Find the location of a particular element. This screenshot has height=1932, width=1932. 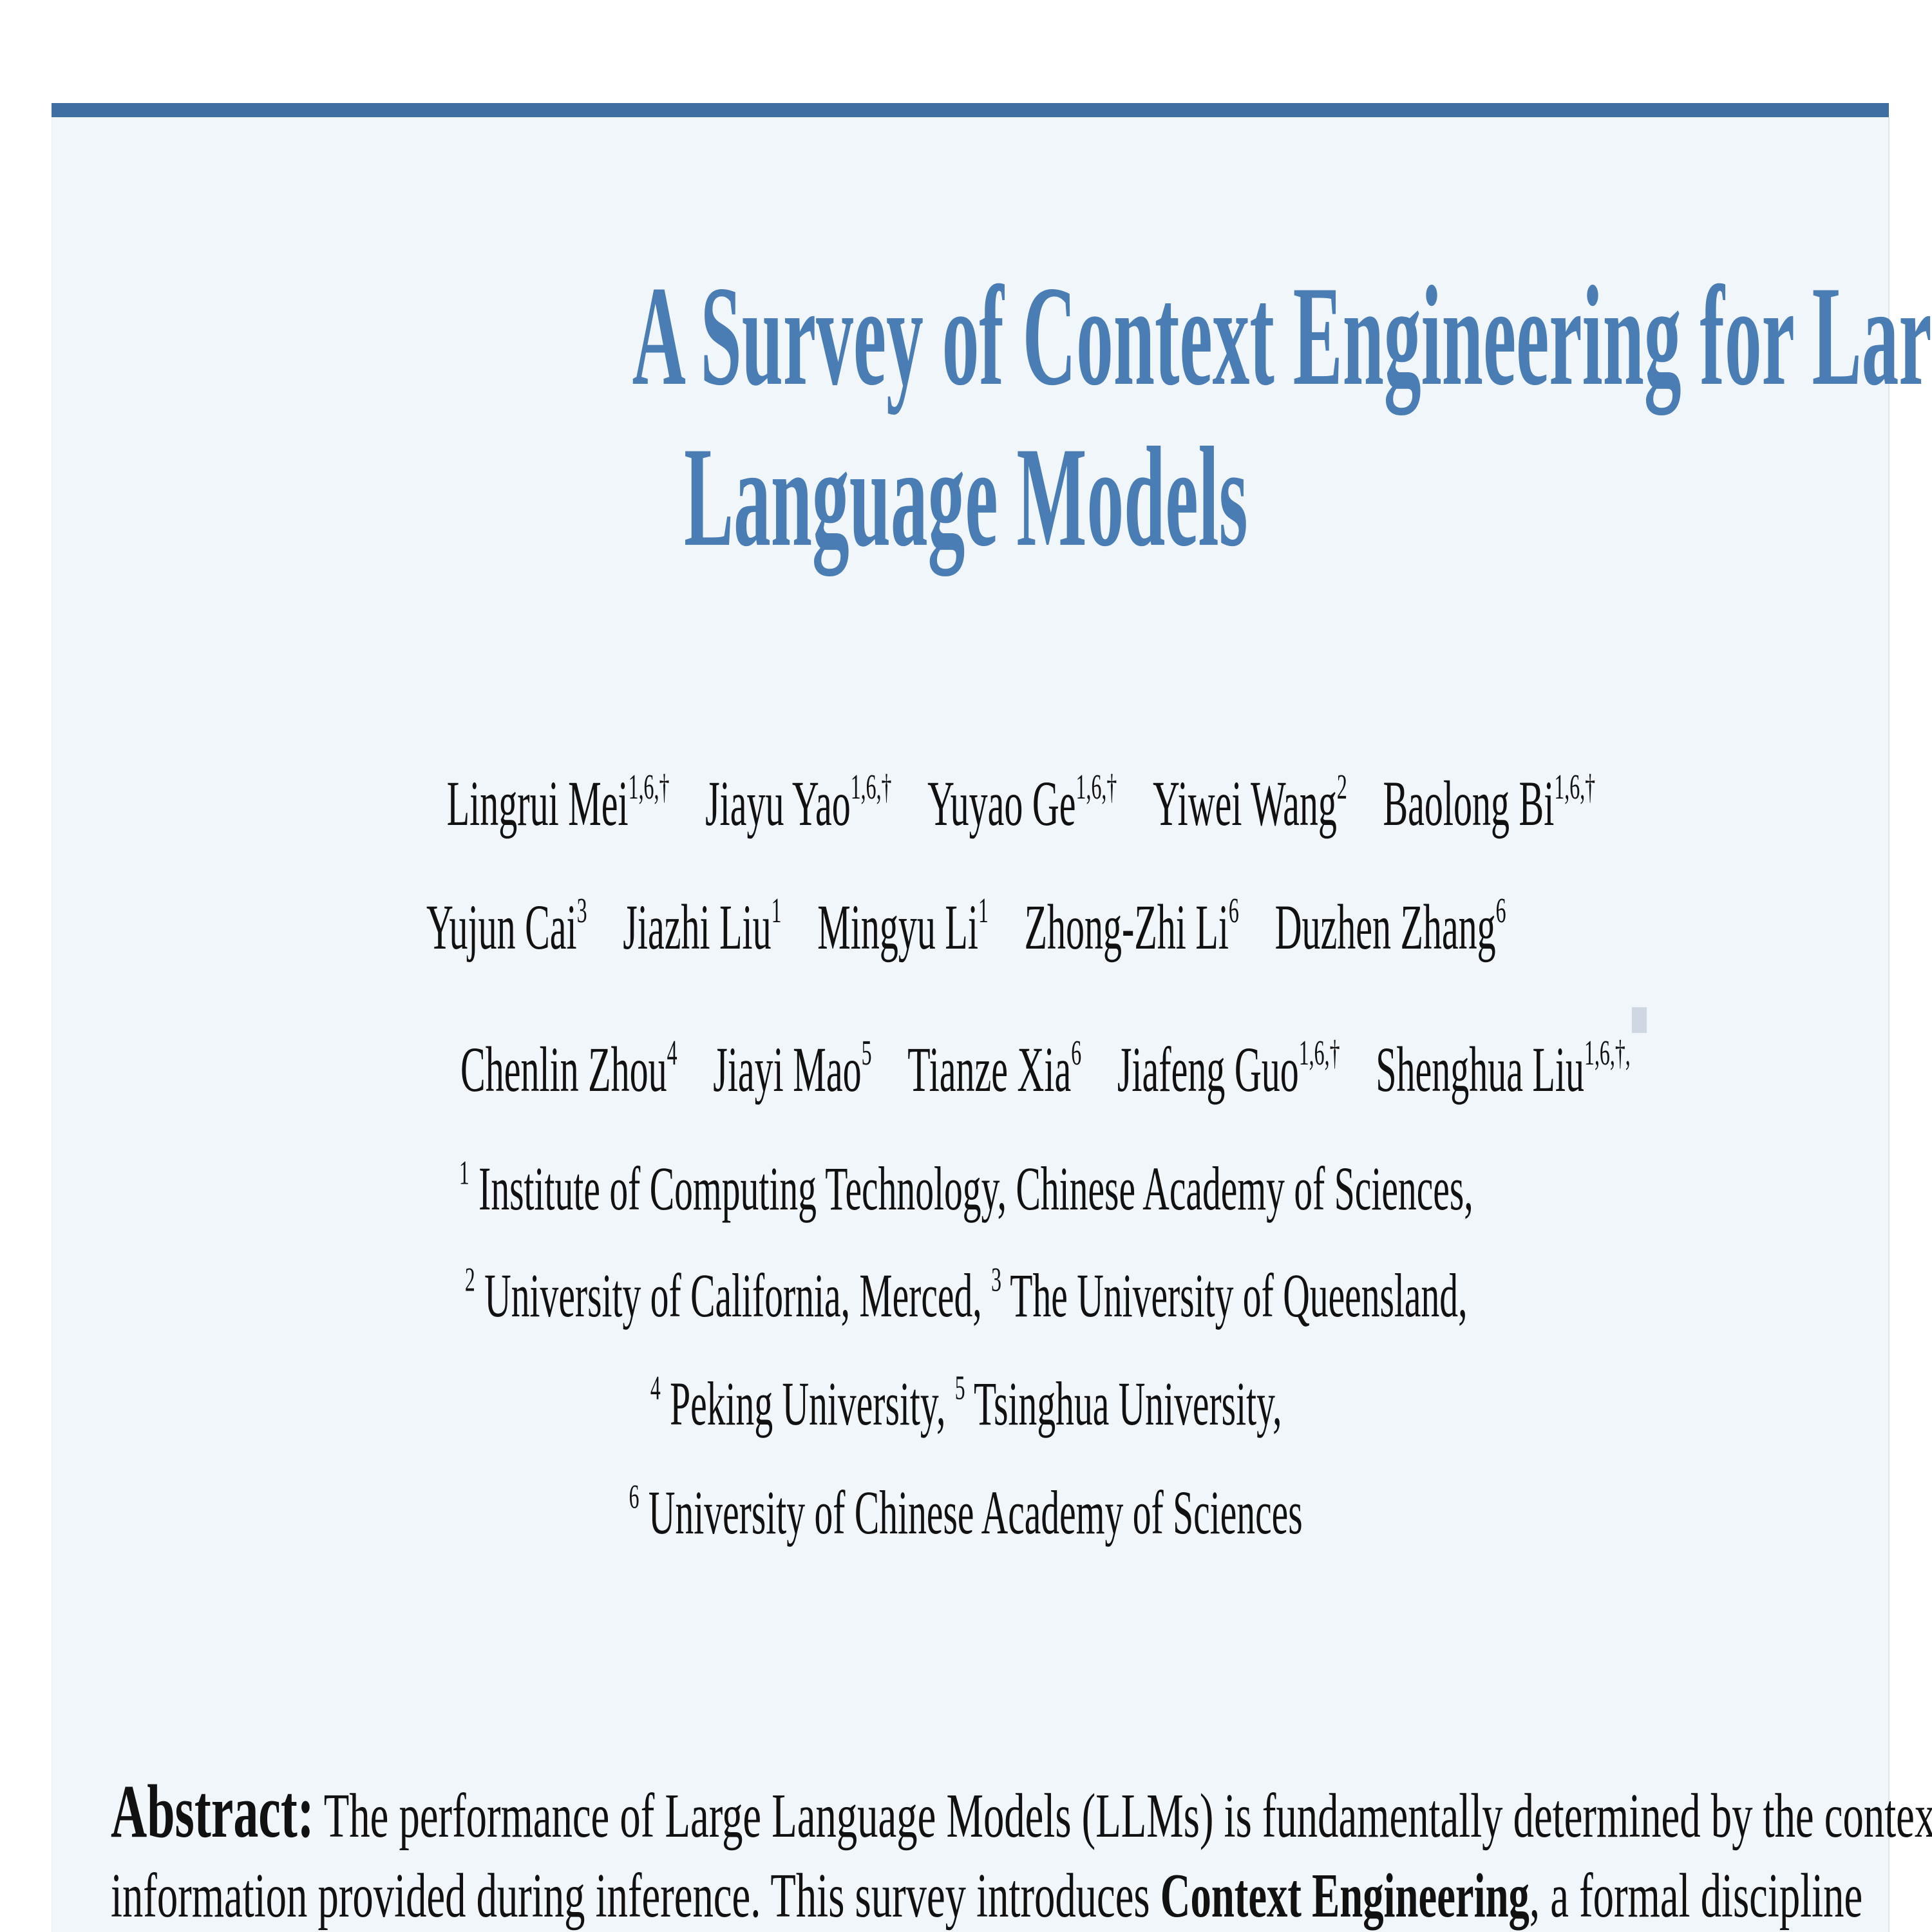

affiliation-number: 3 is located at coordinates (996, 1280).